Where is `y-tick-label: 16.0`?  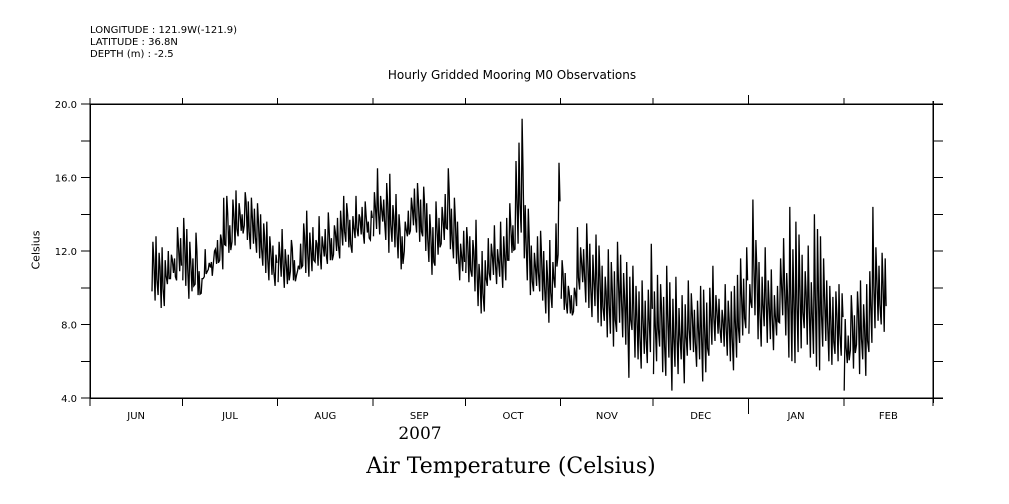 y-tick-label: 16.0 is located at coordinates (66, 179).